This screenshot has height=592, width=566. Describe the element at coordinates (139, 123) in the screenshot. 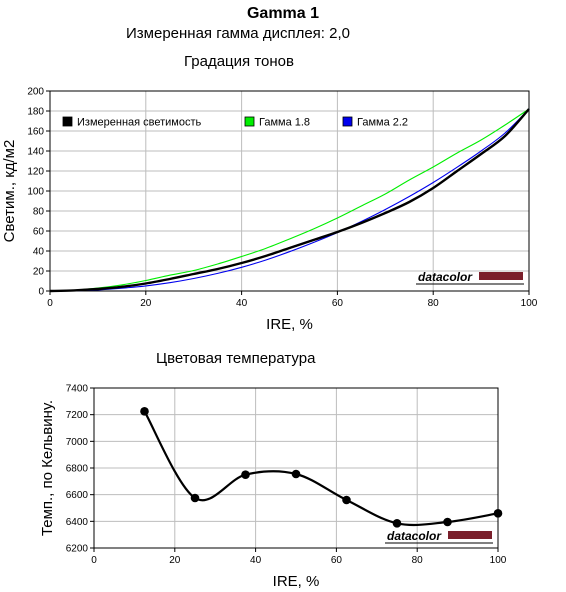

I see `legend-measured-label: Измеренная светимость` at that location.